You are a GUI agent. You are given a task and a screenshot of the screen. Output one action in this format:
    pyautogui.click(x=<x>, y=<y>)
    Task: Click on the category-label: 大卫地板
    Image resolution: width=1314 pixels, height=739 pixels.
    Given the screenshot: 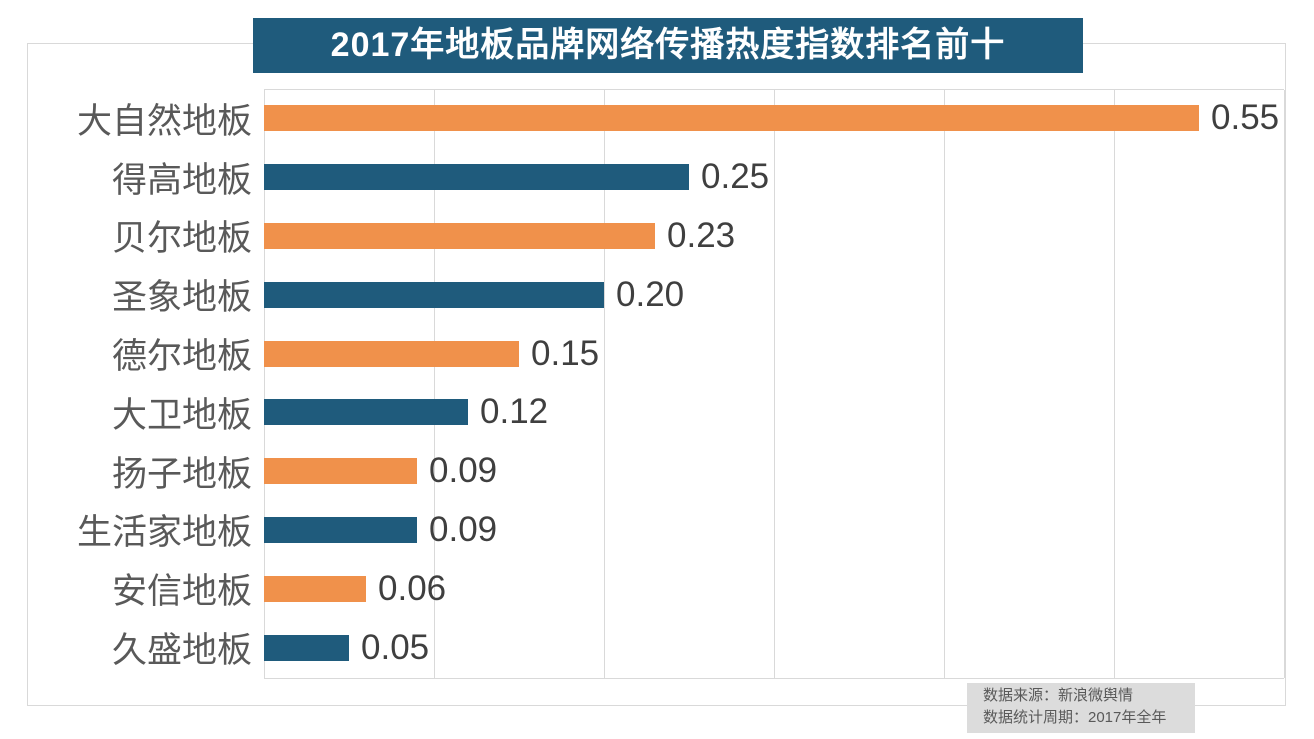 What is the action you would take?
    pyautogui.click(x=181, y=415)
    